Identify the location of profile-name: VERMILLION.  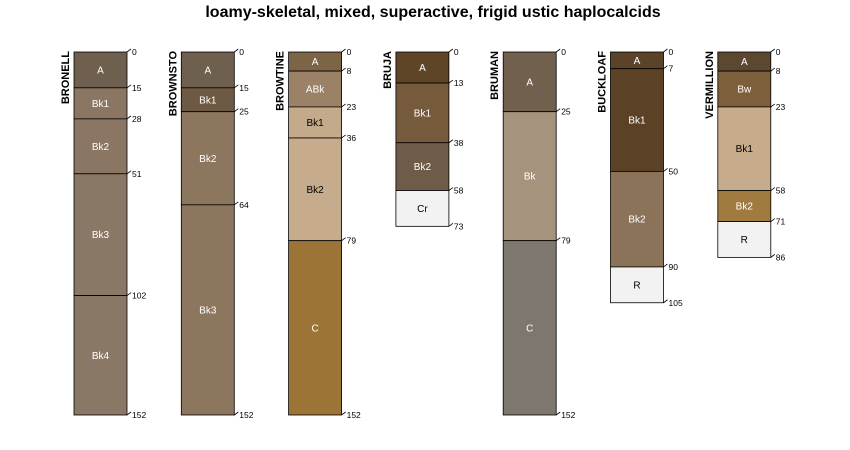
(710, 85).